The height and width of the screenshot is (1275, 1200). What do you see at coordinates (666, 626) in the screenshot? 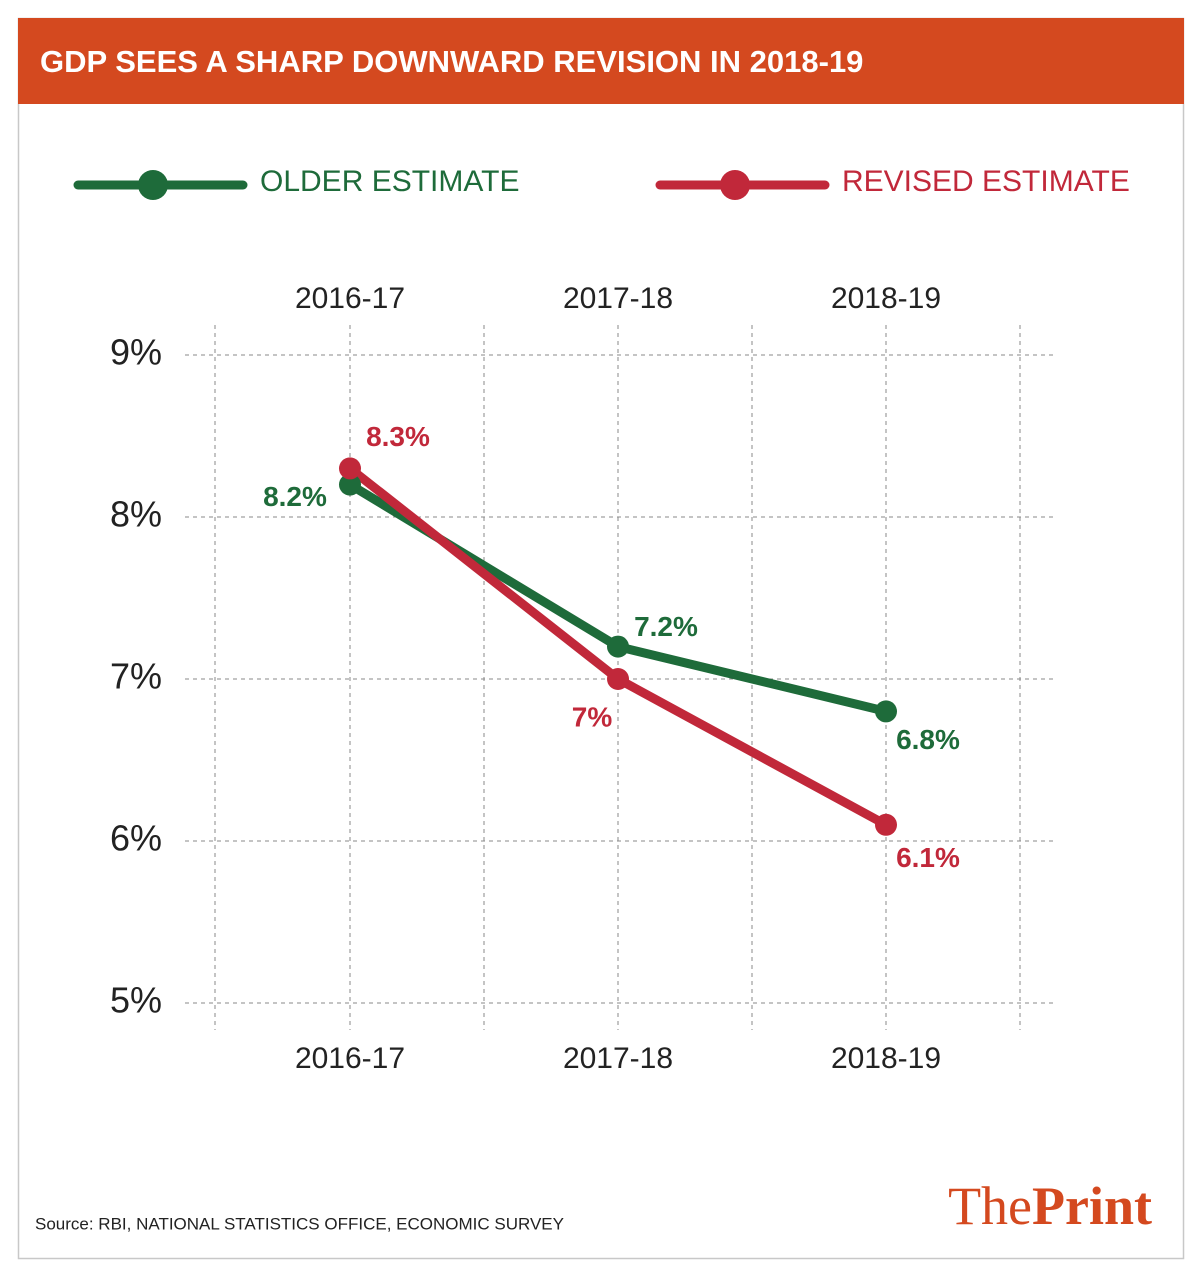
I see `value-label: 7.2%` at bounding box center [666, 626].